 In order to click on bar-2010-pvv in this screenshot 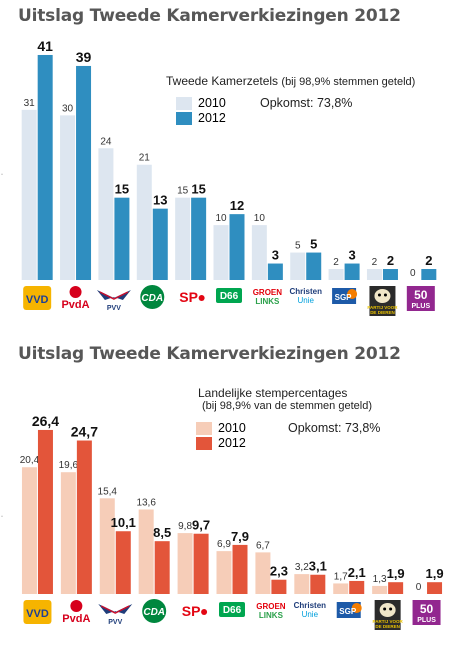, I will do `click(106, 214)`.